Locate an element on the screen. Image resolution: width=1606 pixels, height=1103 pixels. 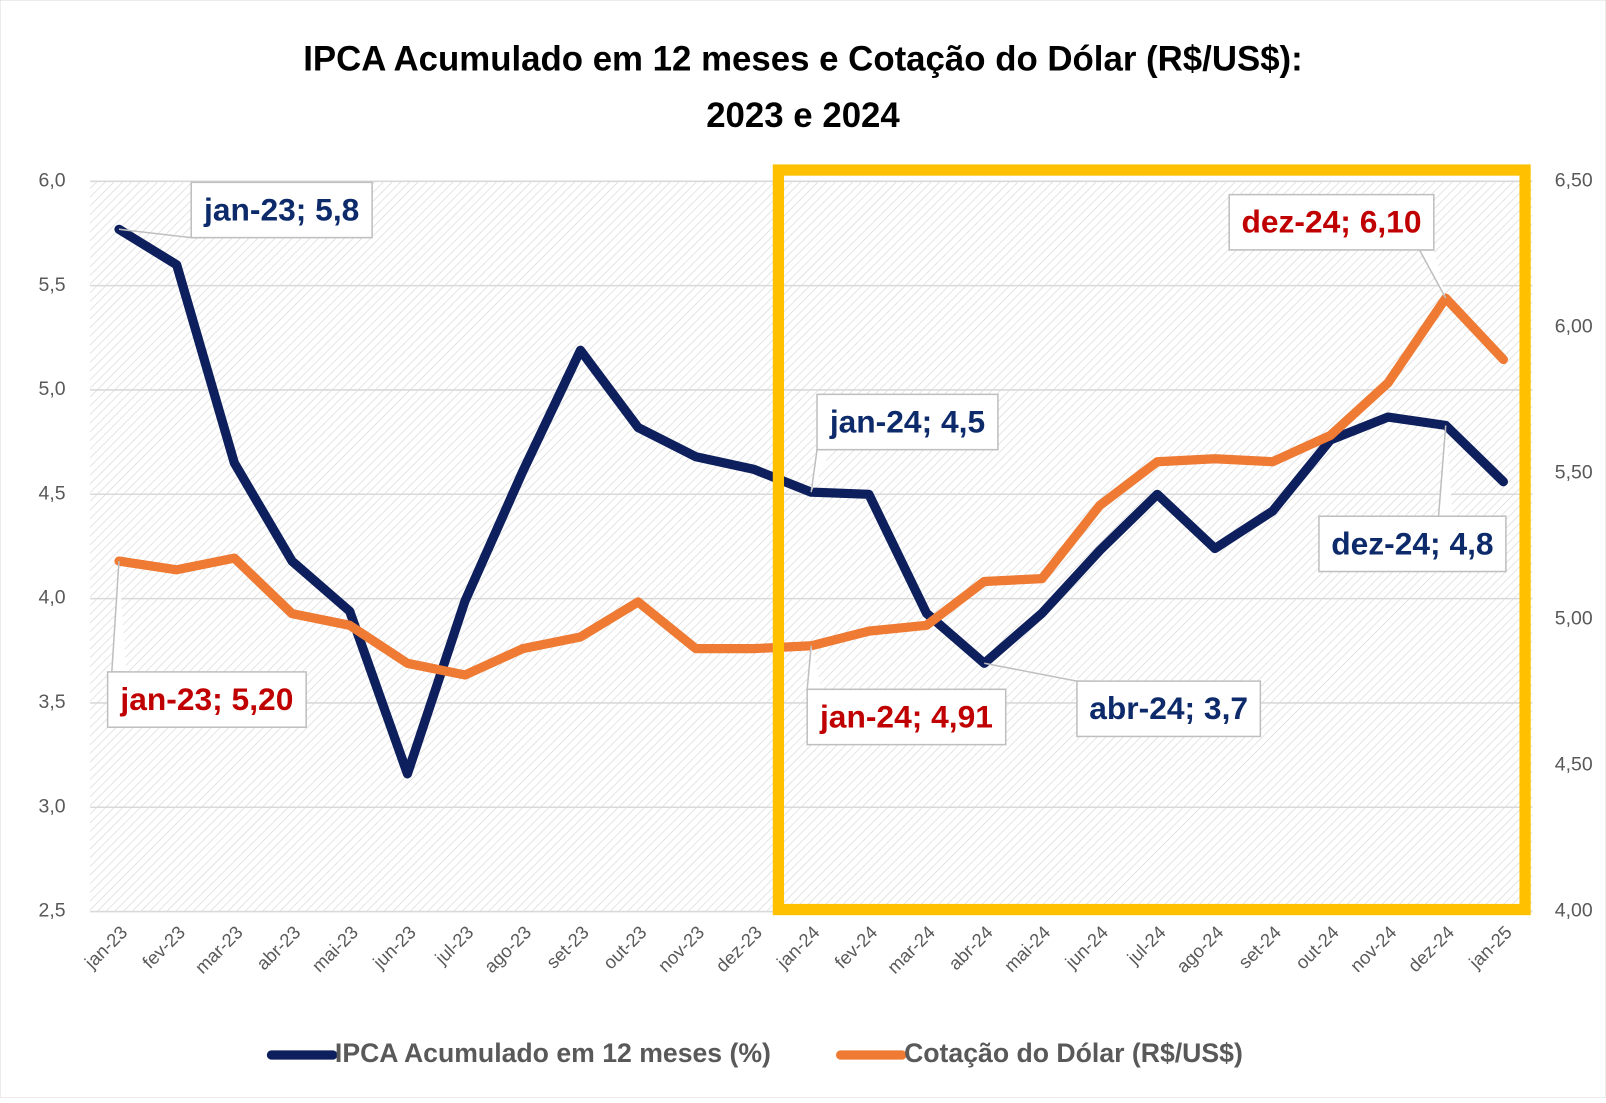
y2-tick-label: 5,00 is located at coordinates (1574, 619).